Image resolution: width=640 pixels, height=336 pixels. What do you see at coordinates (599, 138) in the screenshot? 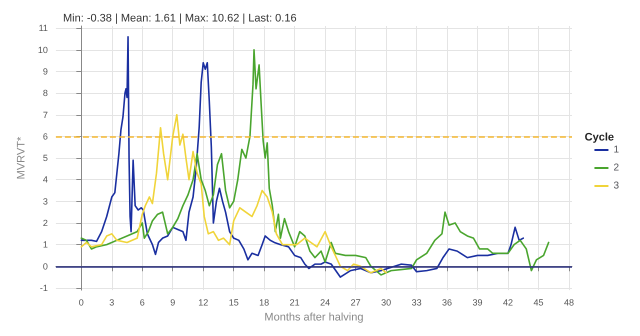
I see `legend-title: Cycle` at bounding box center [599, 138].